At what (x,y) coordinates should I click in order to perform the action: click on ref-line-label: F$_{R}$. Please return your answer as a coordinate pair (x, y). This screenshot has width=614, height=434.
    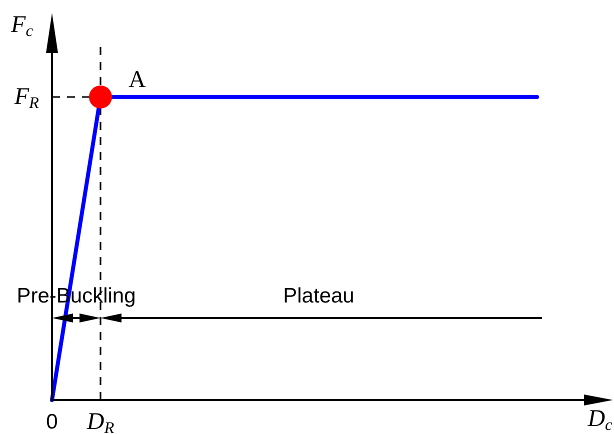
    Looking at the image, I should click on (26, 98).